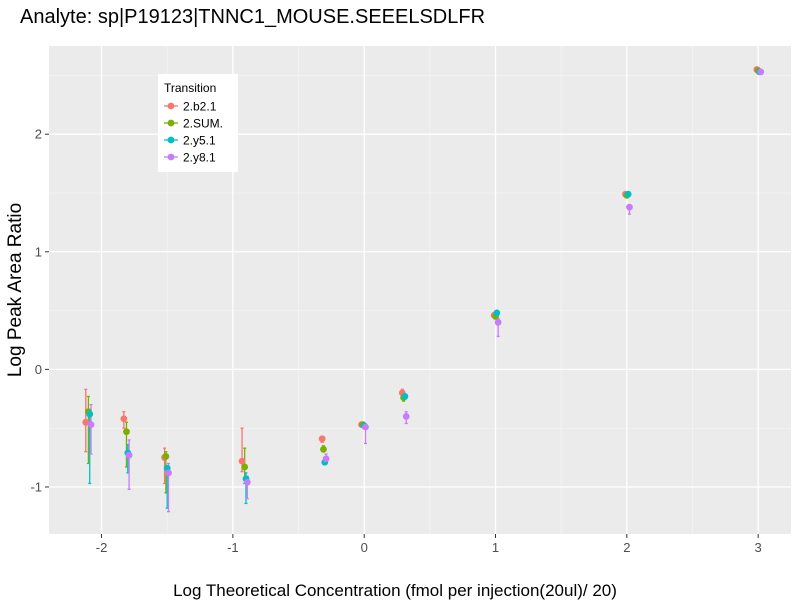 This screenshot has width=800, height=600. Describe the element at coordinates (233, 547) in the screenshot. I see `x-tick-label: -1` at that location.